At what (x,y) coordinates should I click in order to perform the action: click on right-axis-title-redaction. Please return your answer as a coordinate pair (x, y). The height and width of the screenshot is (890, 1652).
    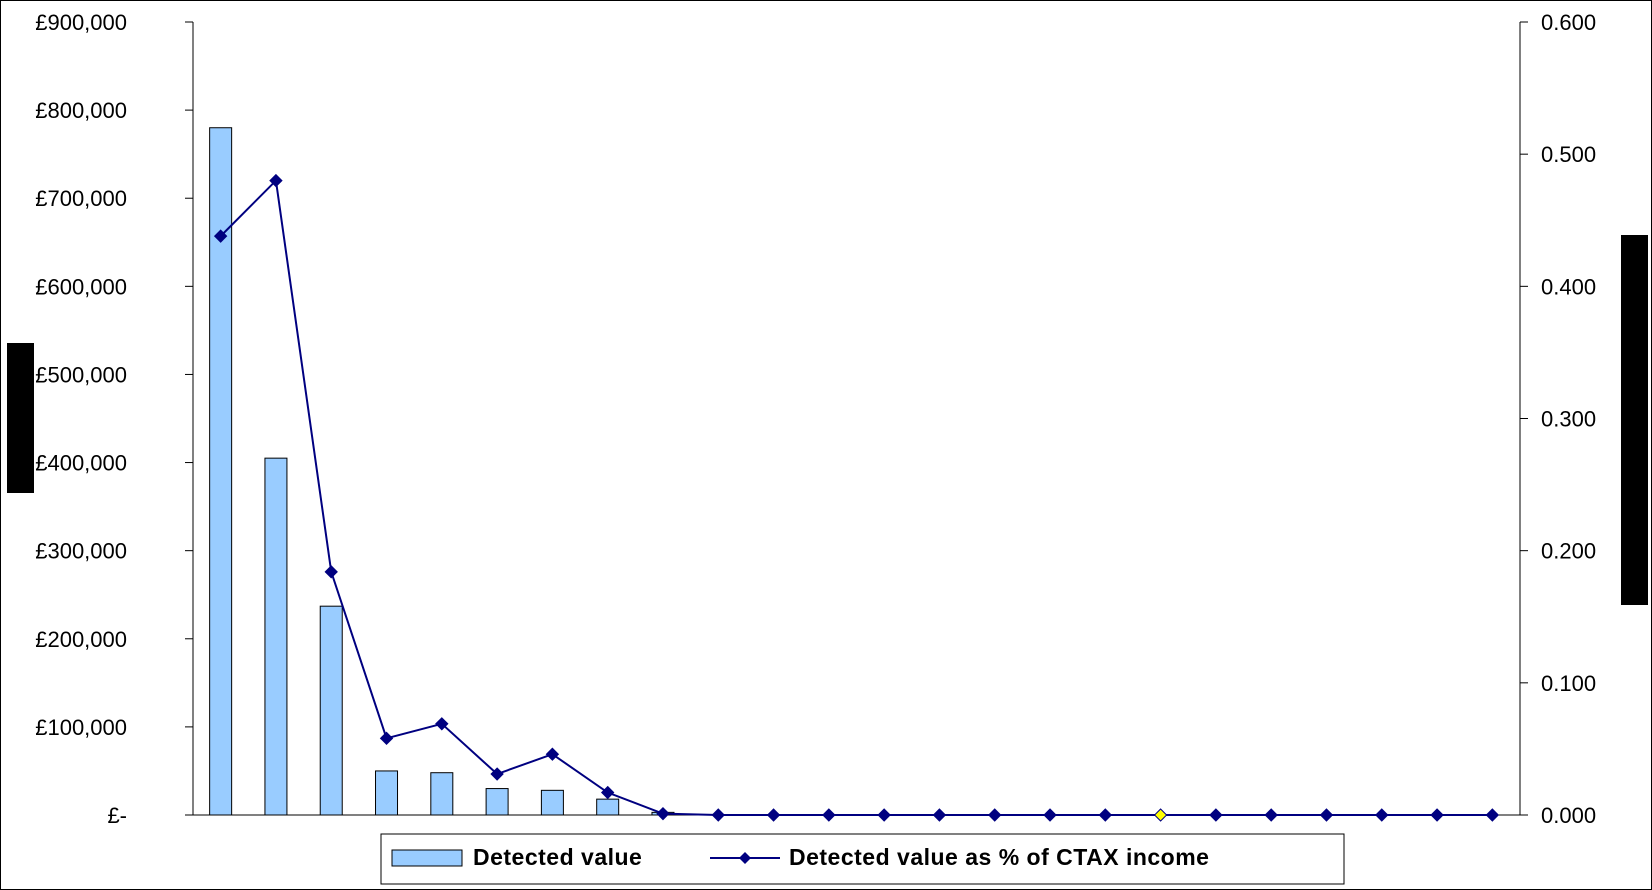
    Looking at the image, I should click on (1634, 420).